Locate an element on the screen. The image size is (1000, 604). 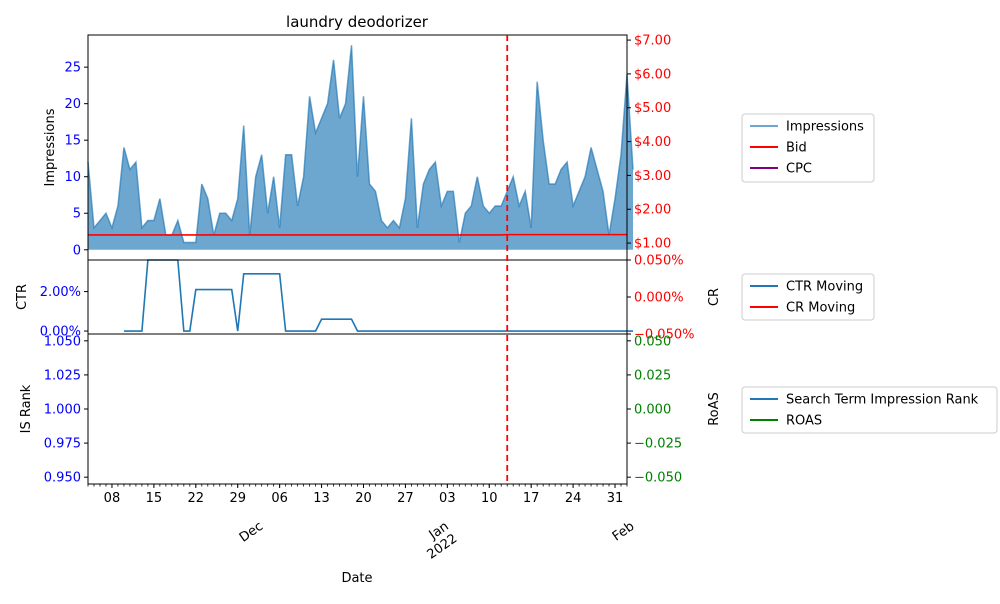
x-major-label-line: Feb is located at coordinates (623, 531).